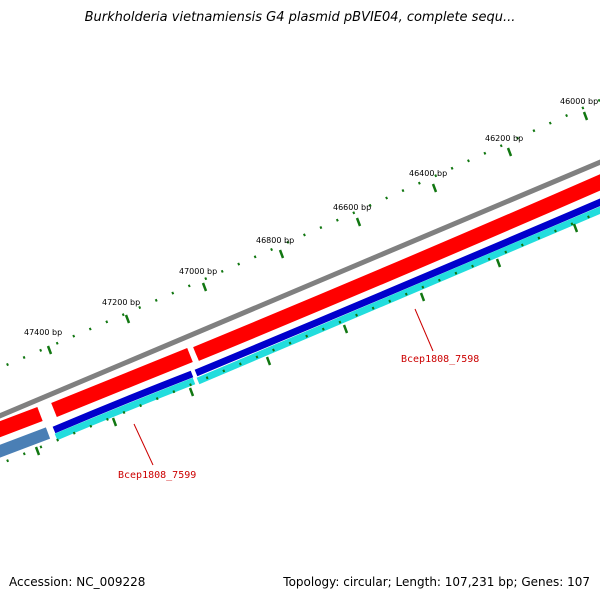  I want to click on ruler-label: 46400 bp, so click(428, 173).